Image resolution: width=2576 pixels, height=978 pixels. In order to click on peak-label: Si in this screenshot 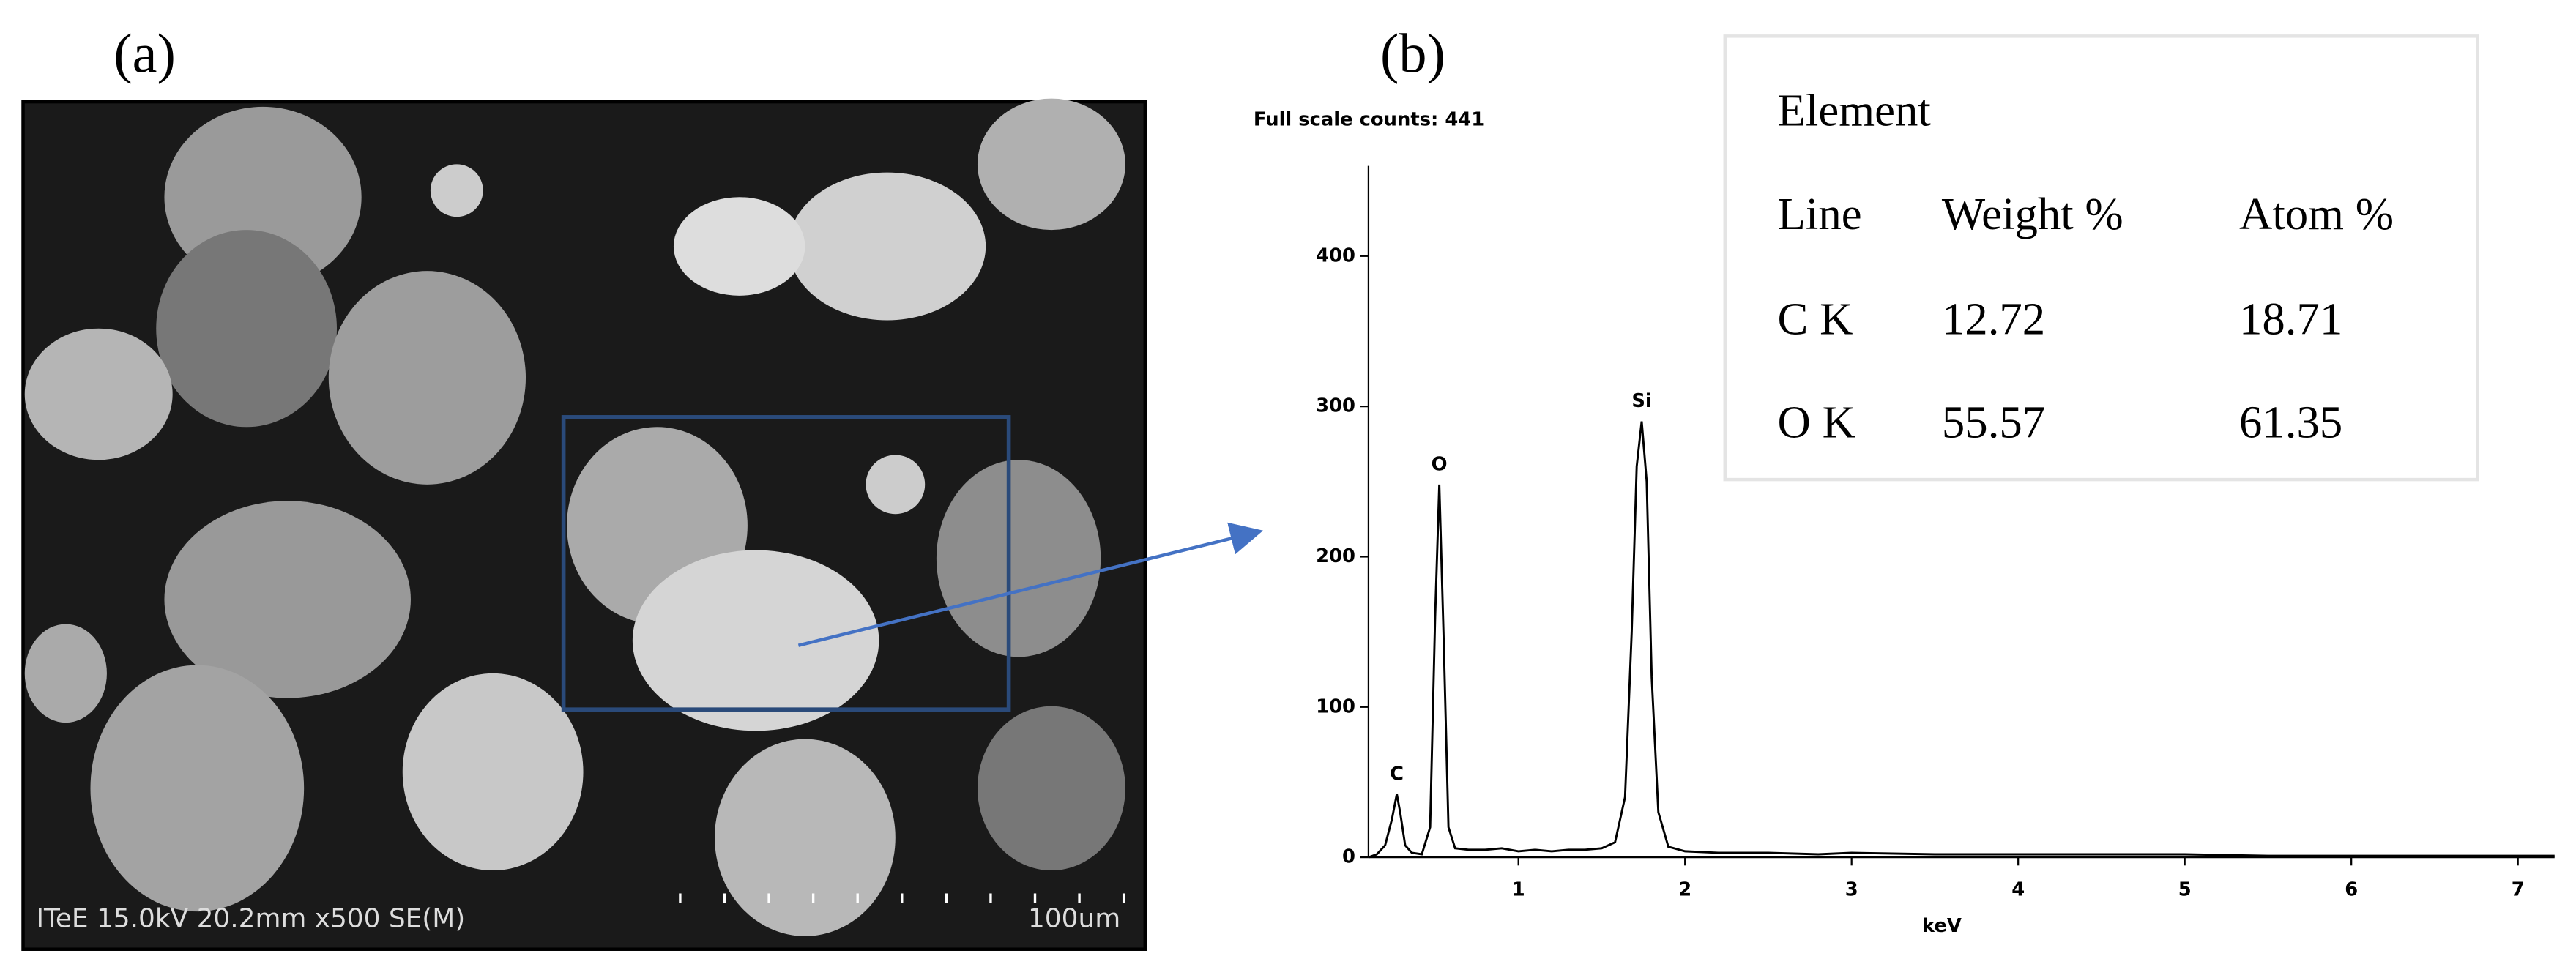, I will do `click(1641, 401)`.